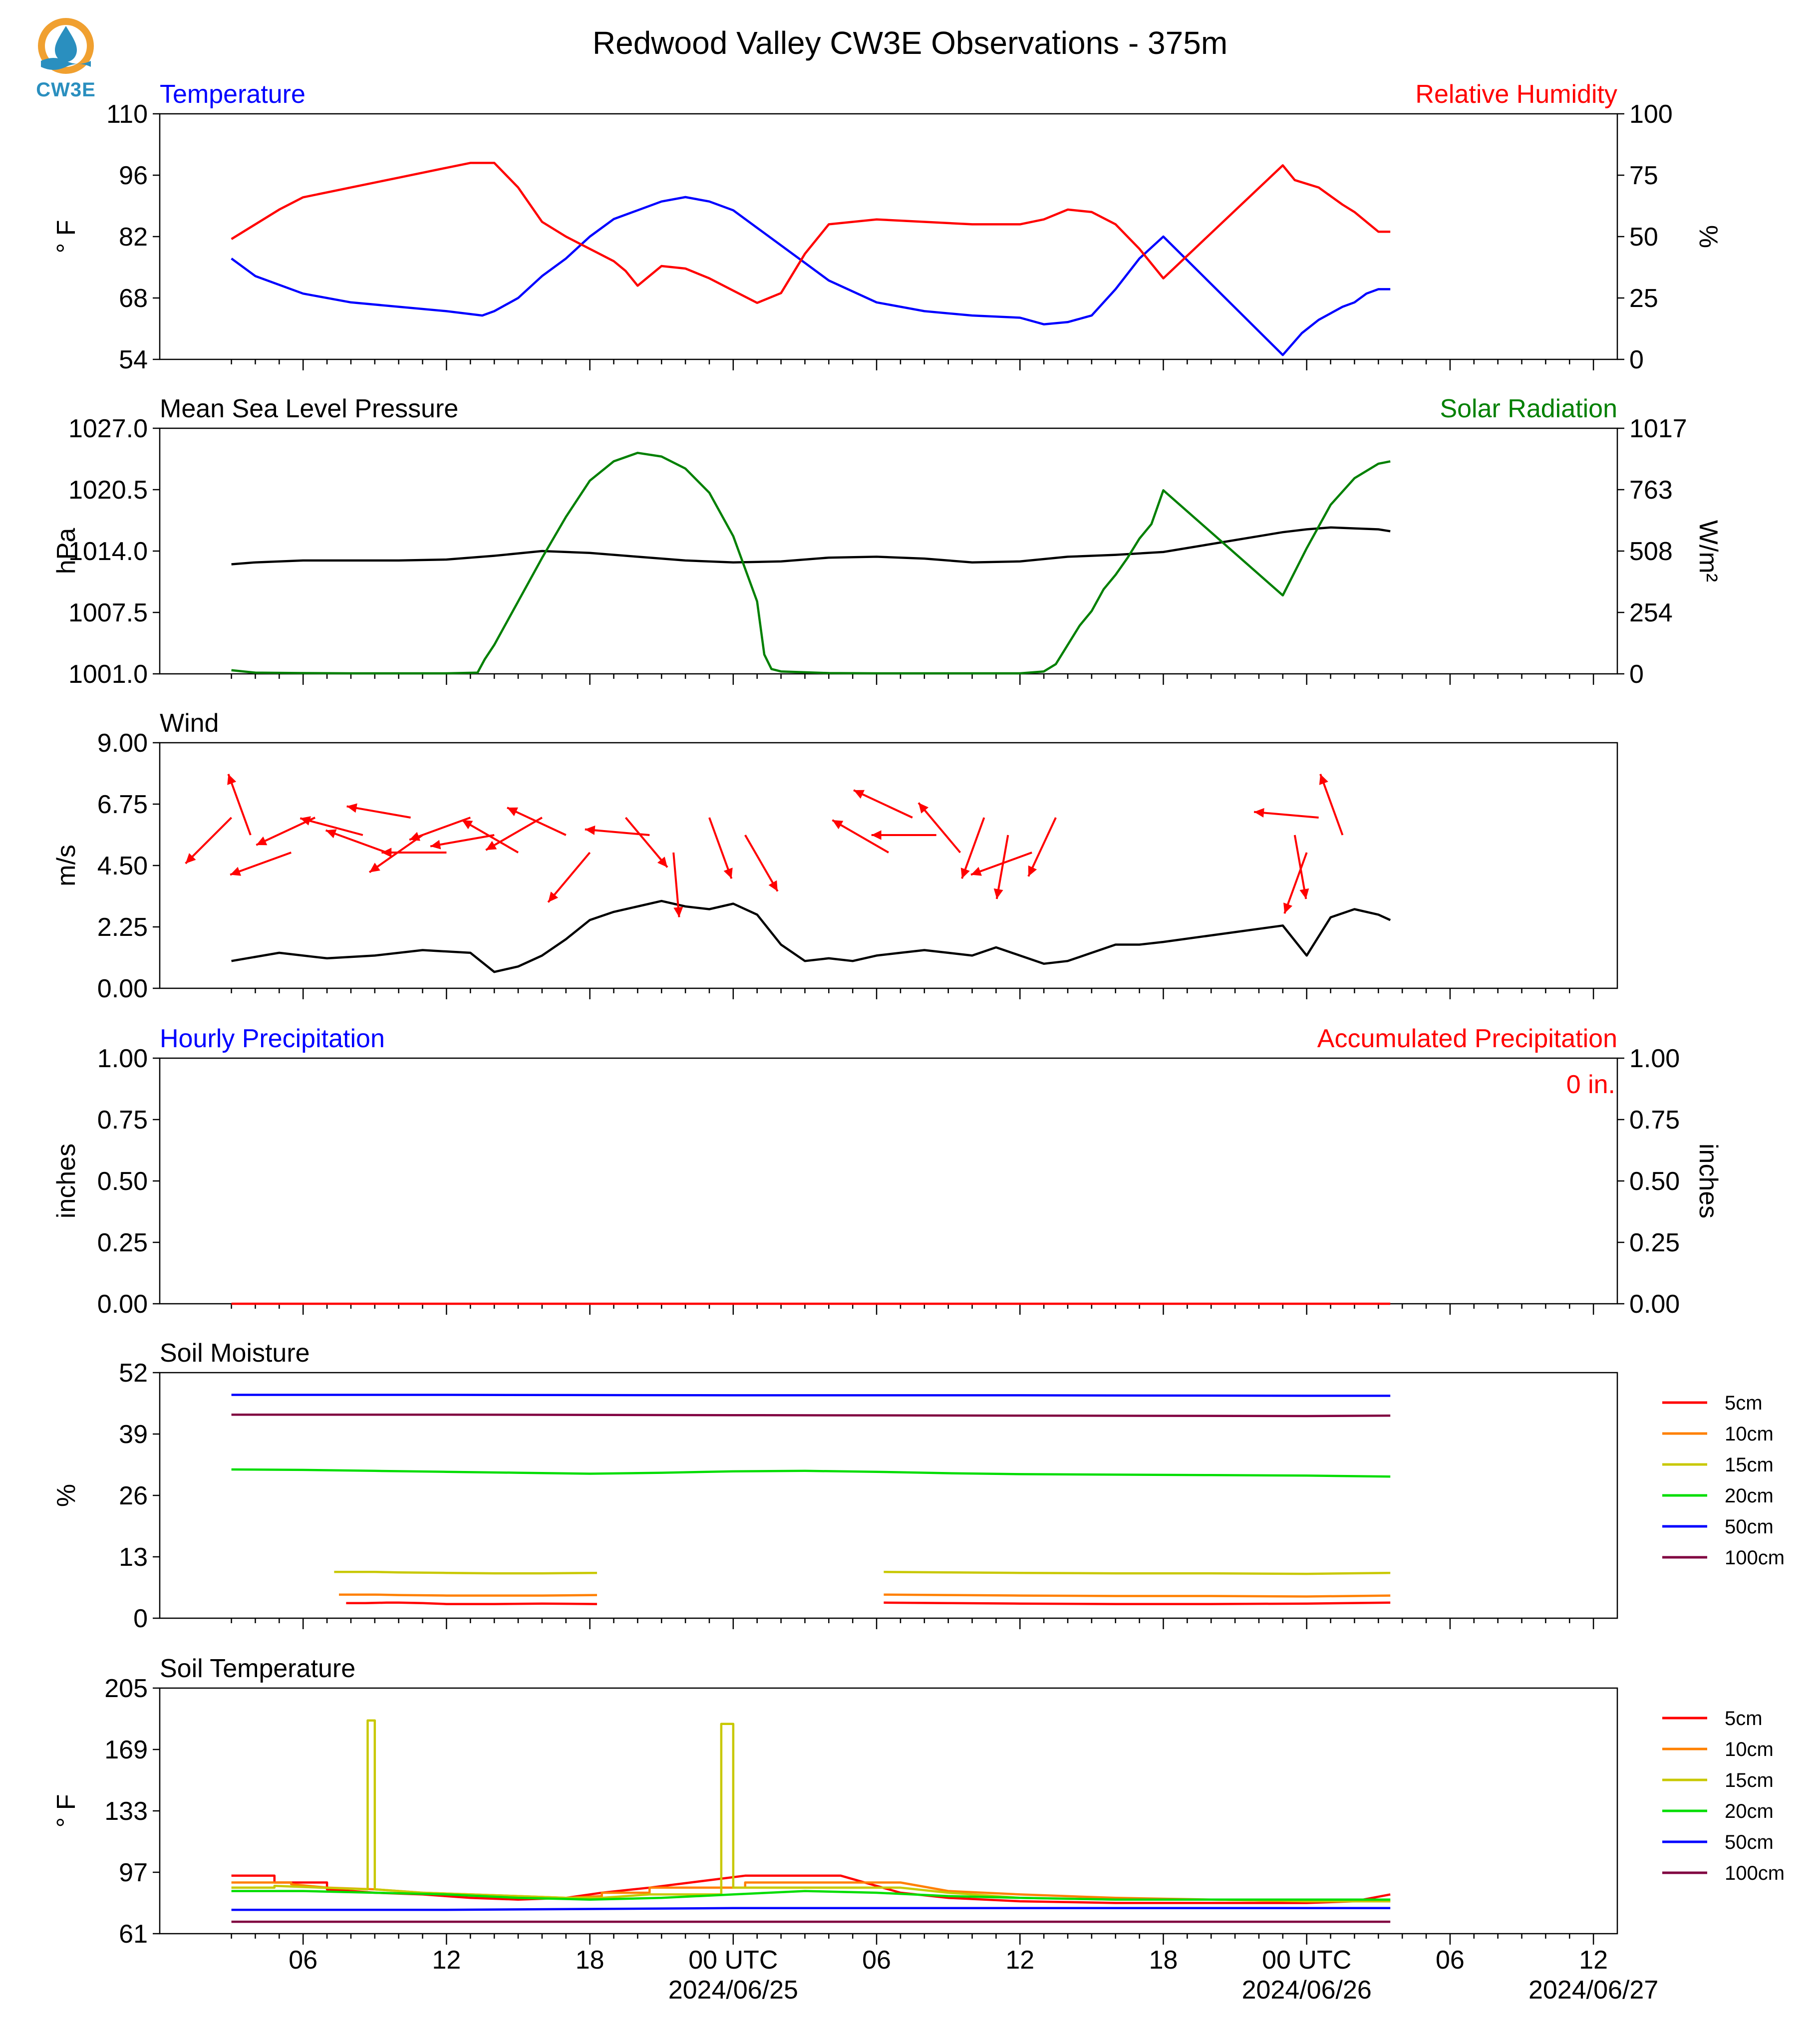 This screenshot has width=1820, height=2028. Describe the element at coordinates (1643, 298) in the screenshot. I see `y2-tick-label: 25` at that location.